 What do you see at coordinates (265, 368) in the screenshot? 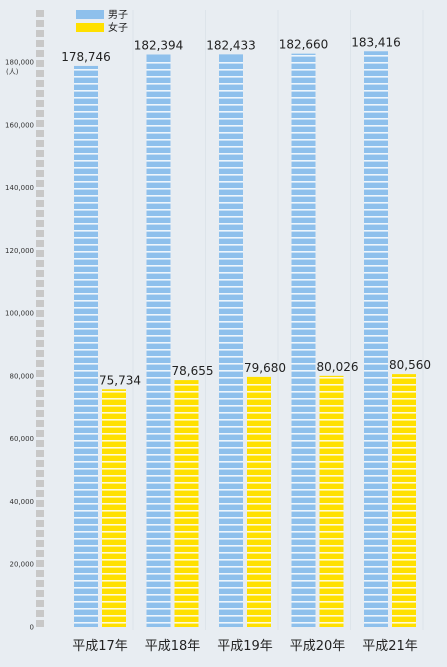
I see `value-label-female: 79,680` at bounding box center [265, 368].